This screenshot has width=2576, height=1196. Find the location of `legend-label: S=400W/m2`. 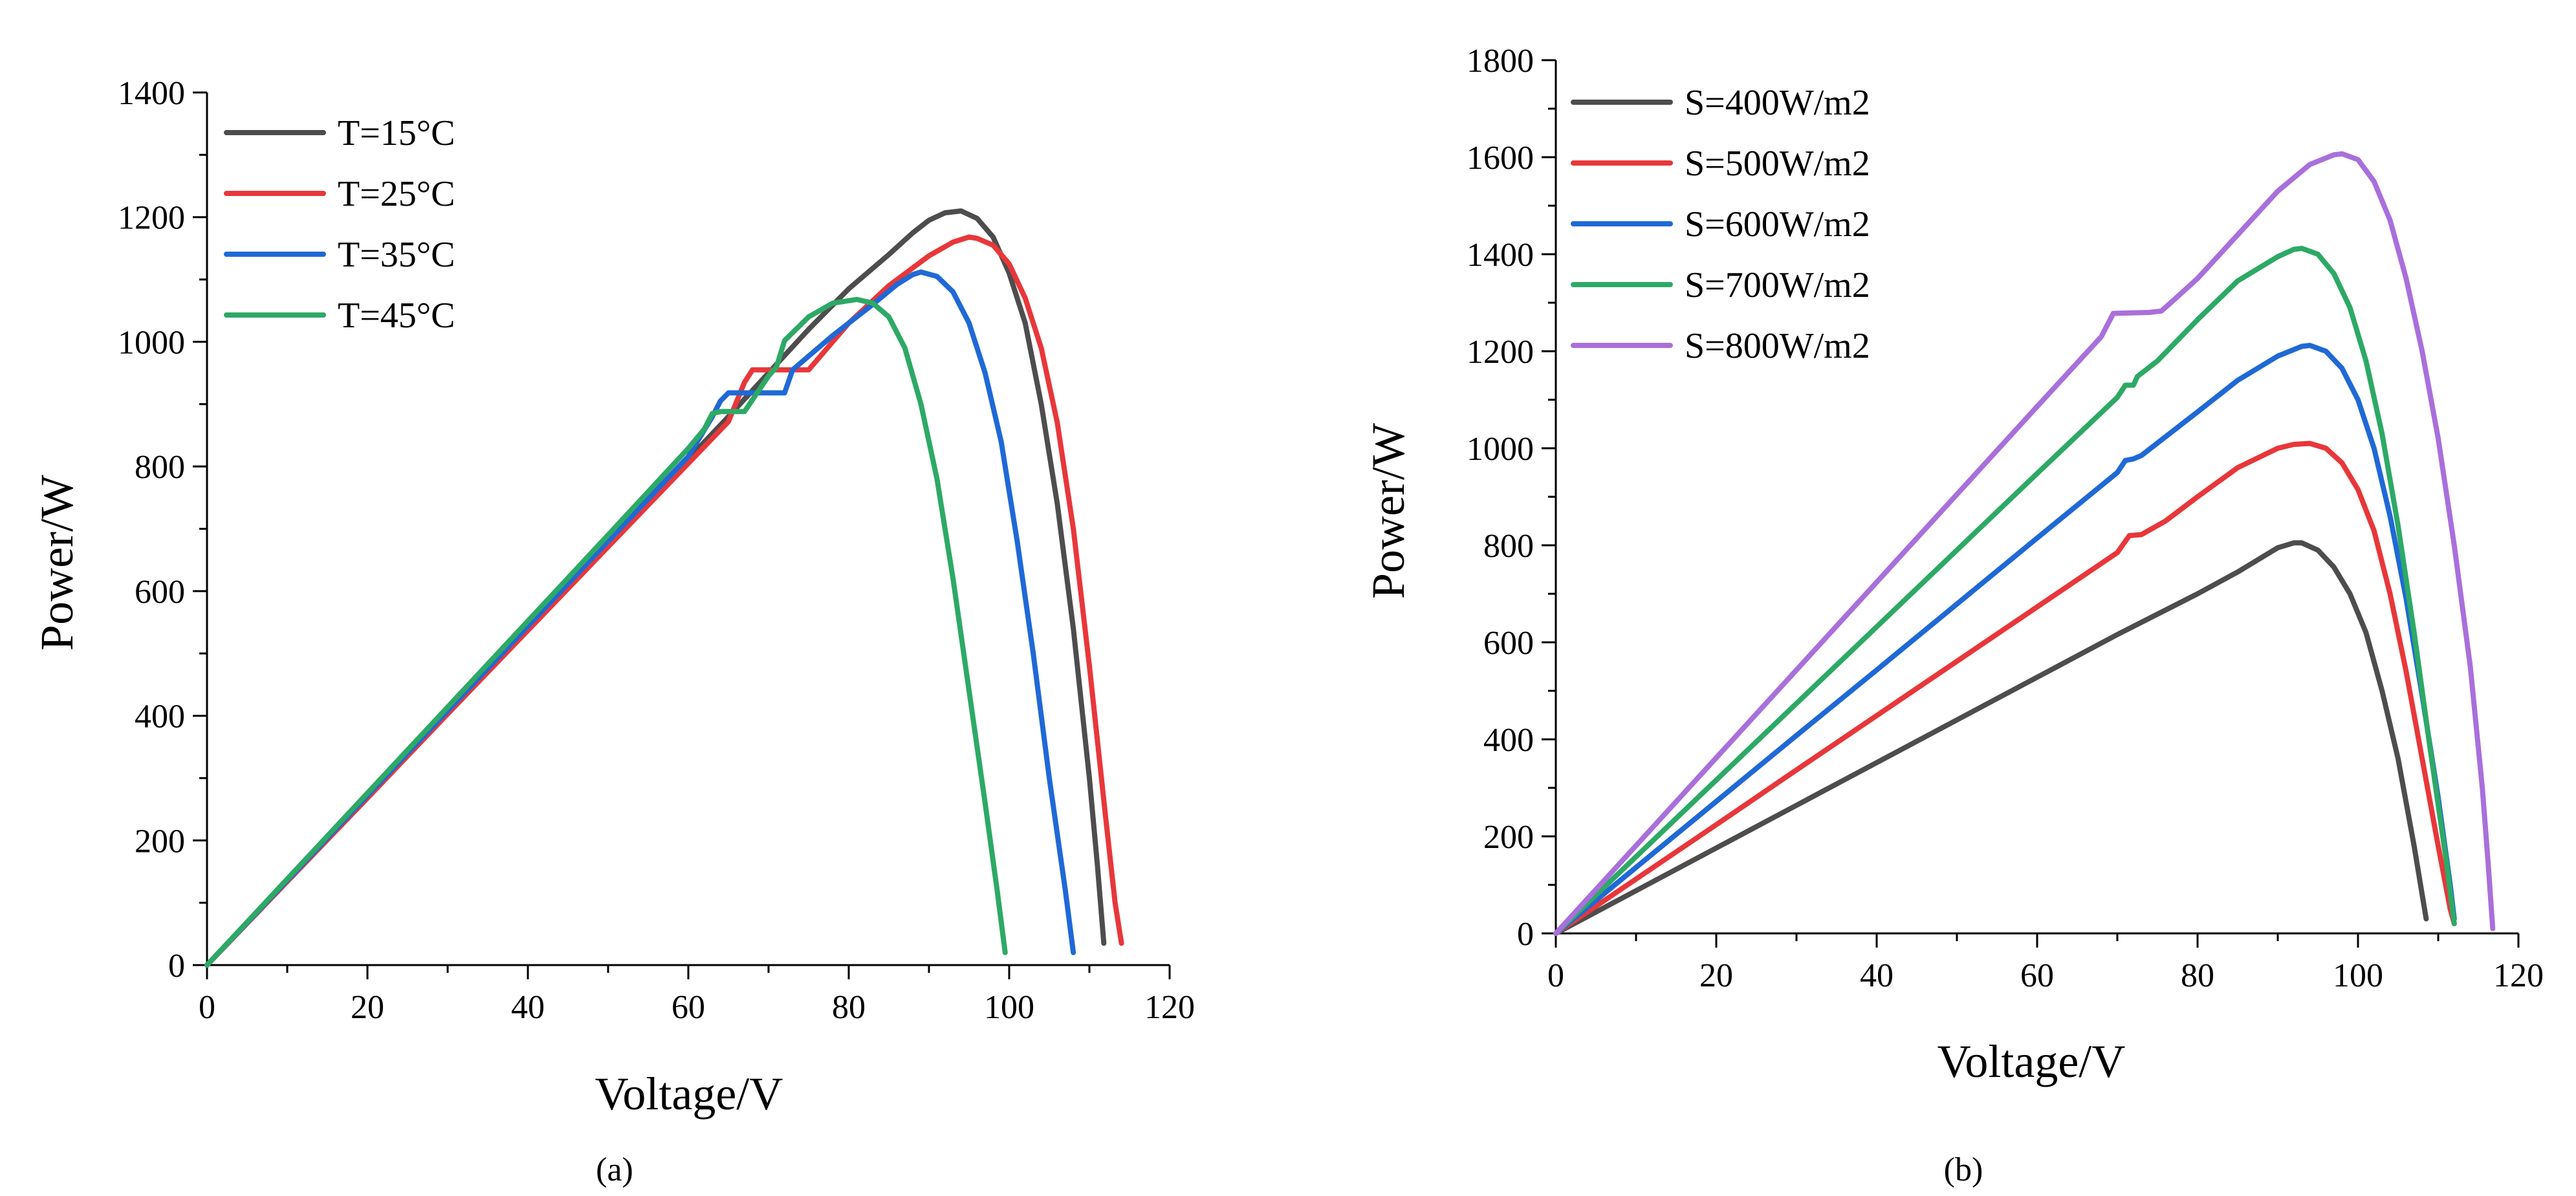

legend-label: S=400W/m2 is located at coordinates (1777, 103).